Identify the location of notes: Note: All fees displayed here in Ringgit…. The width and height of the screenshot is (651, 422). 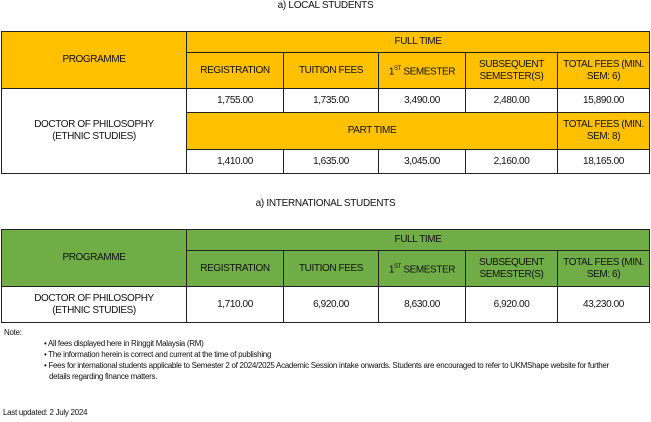
(306, 354).